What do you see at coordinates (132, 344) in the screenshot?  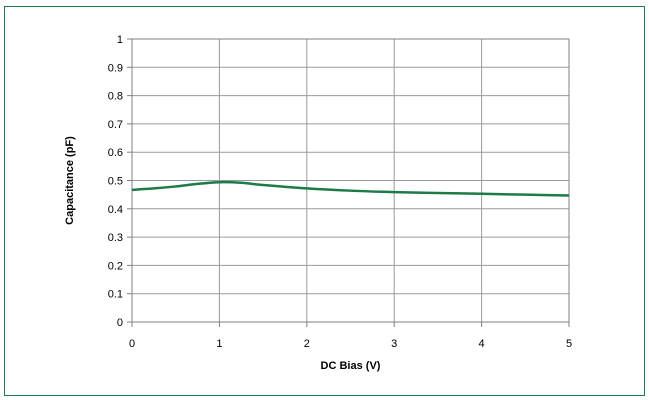 I see `x-tick-label: 0` at bounding box center [132, 344].